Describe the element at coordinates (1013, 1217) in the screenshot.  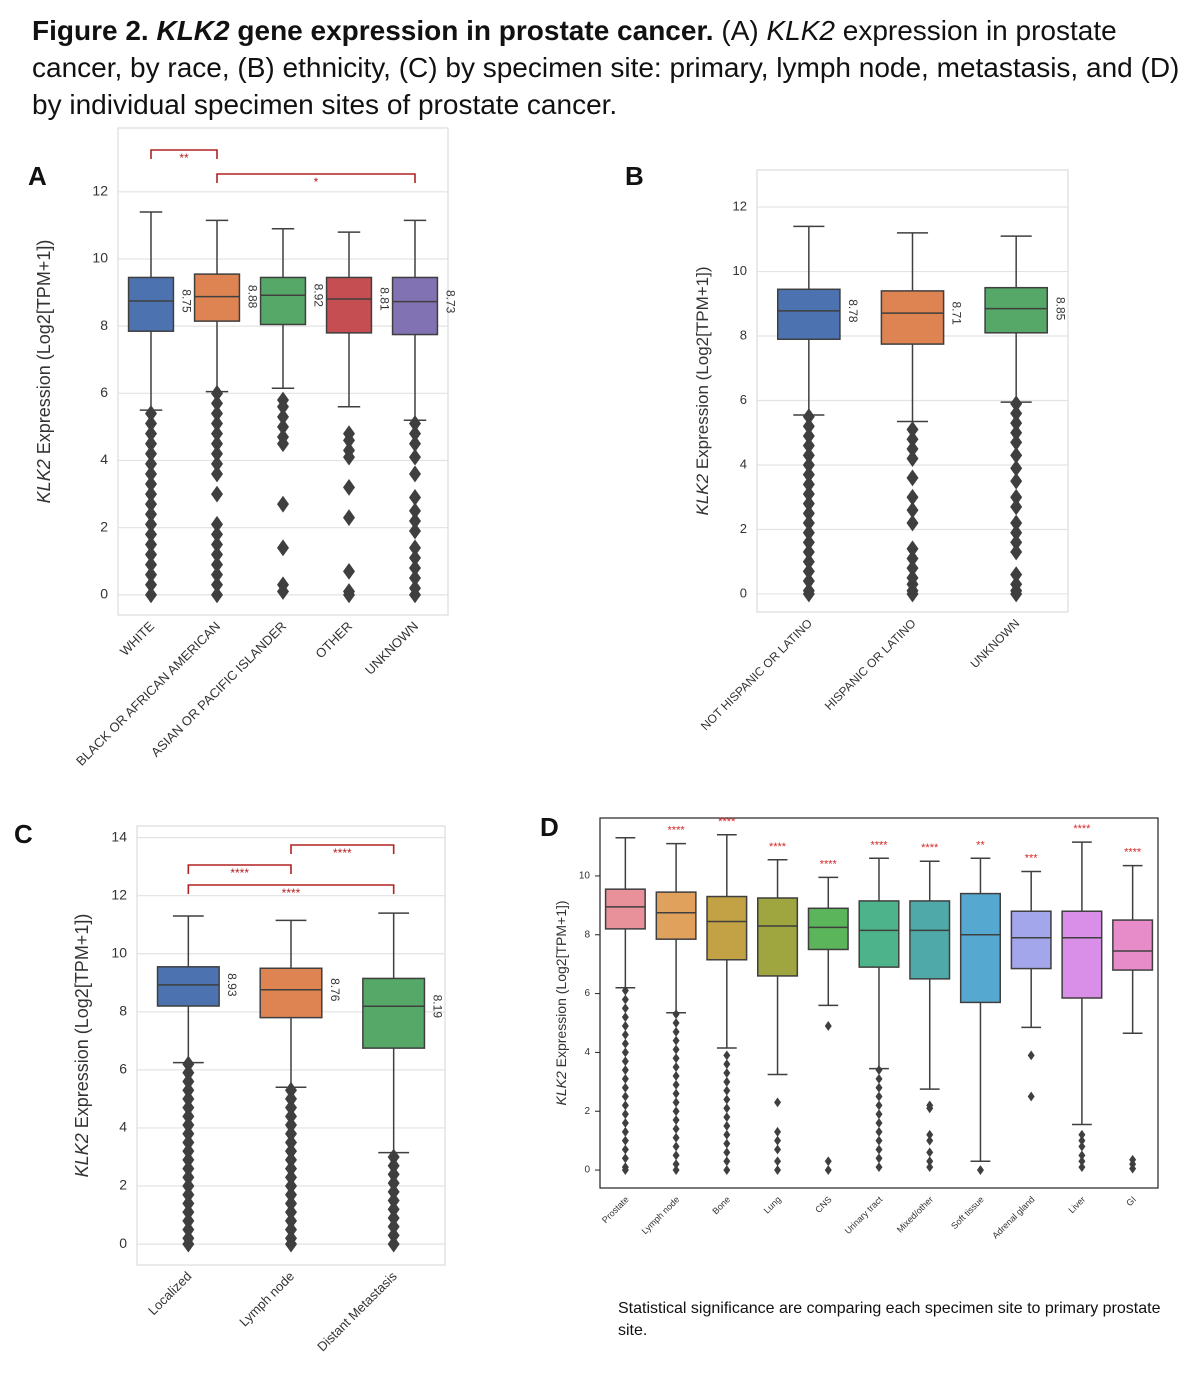
I see `x-tick-label: Adrenal gland` at that location.